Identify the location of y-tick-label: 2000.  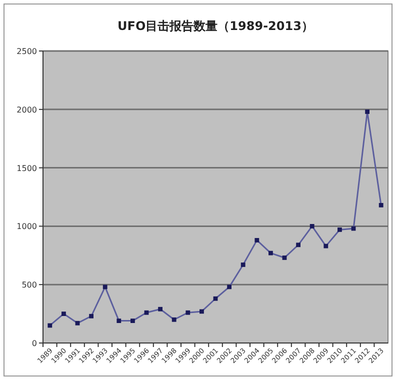
(26, 109).